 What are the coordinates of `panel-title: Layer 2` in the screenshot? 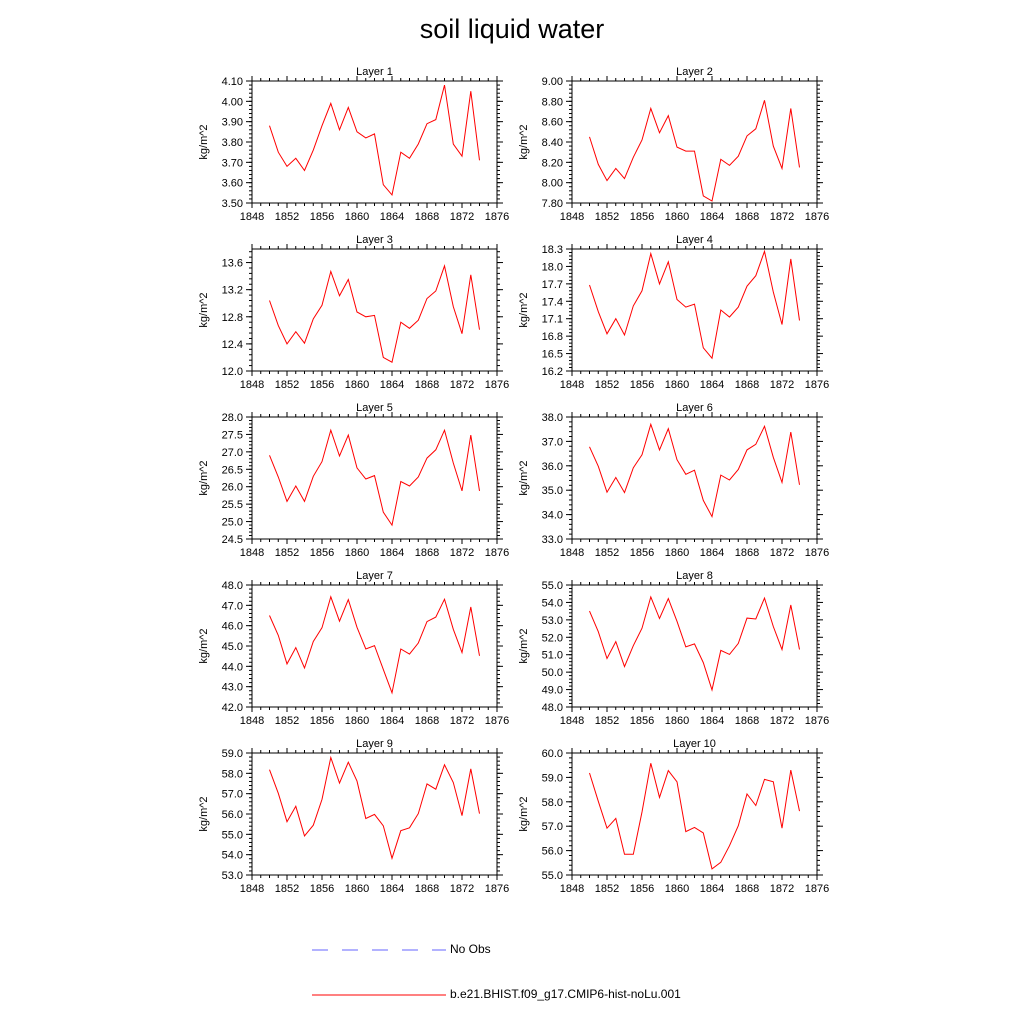 It's located at (694, 72).